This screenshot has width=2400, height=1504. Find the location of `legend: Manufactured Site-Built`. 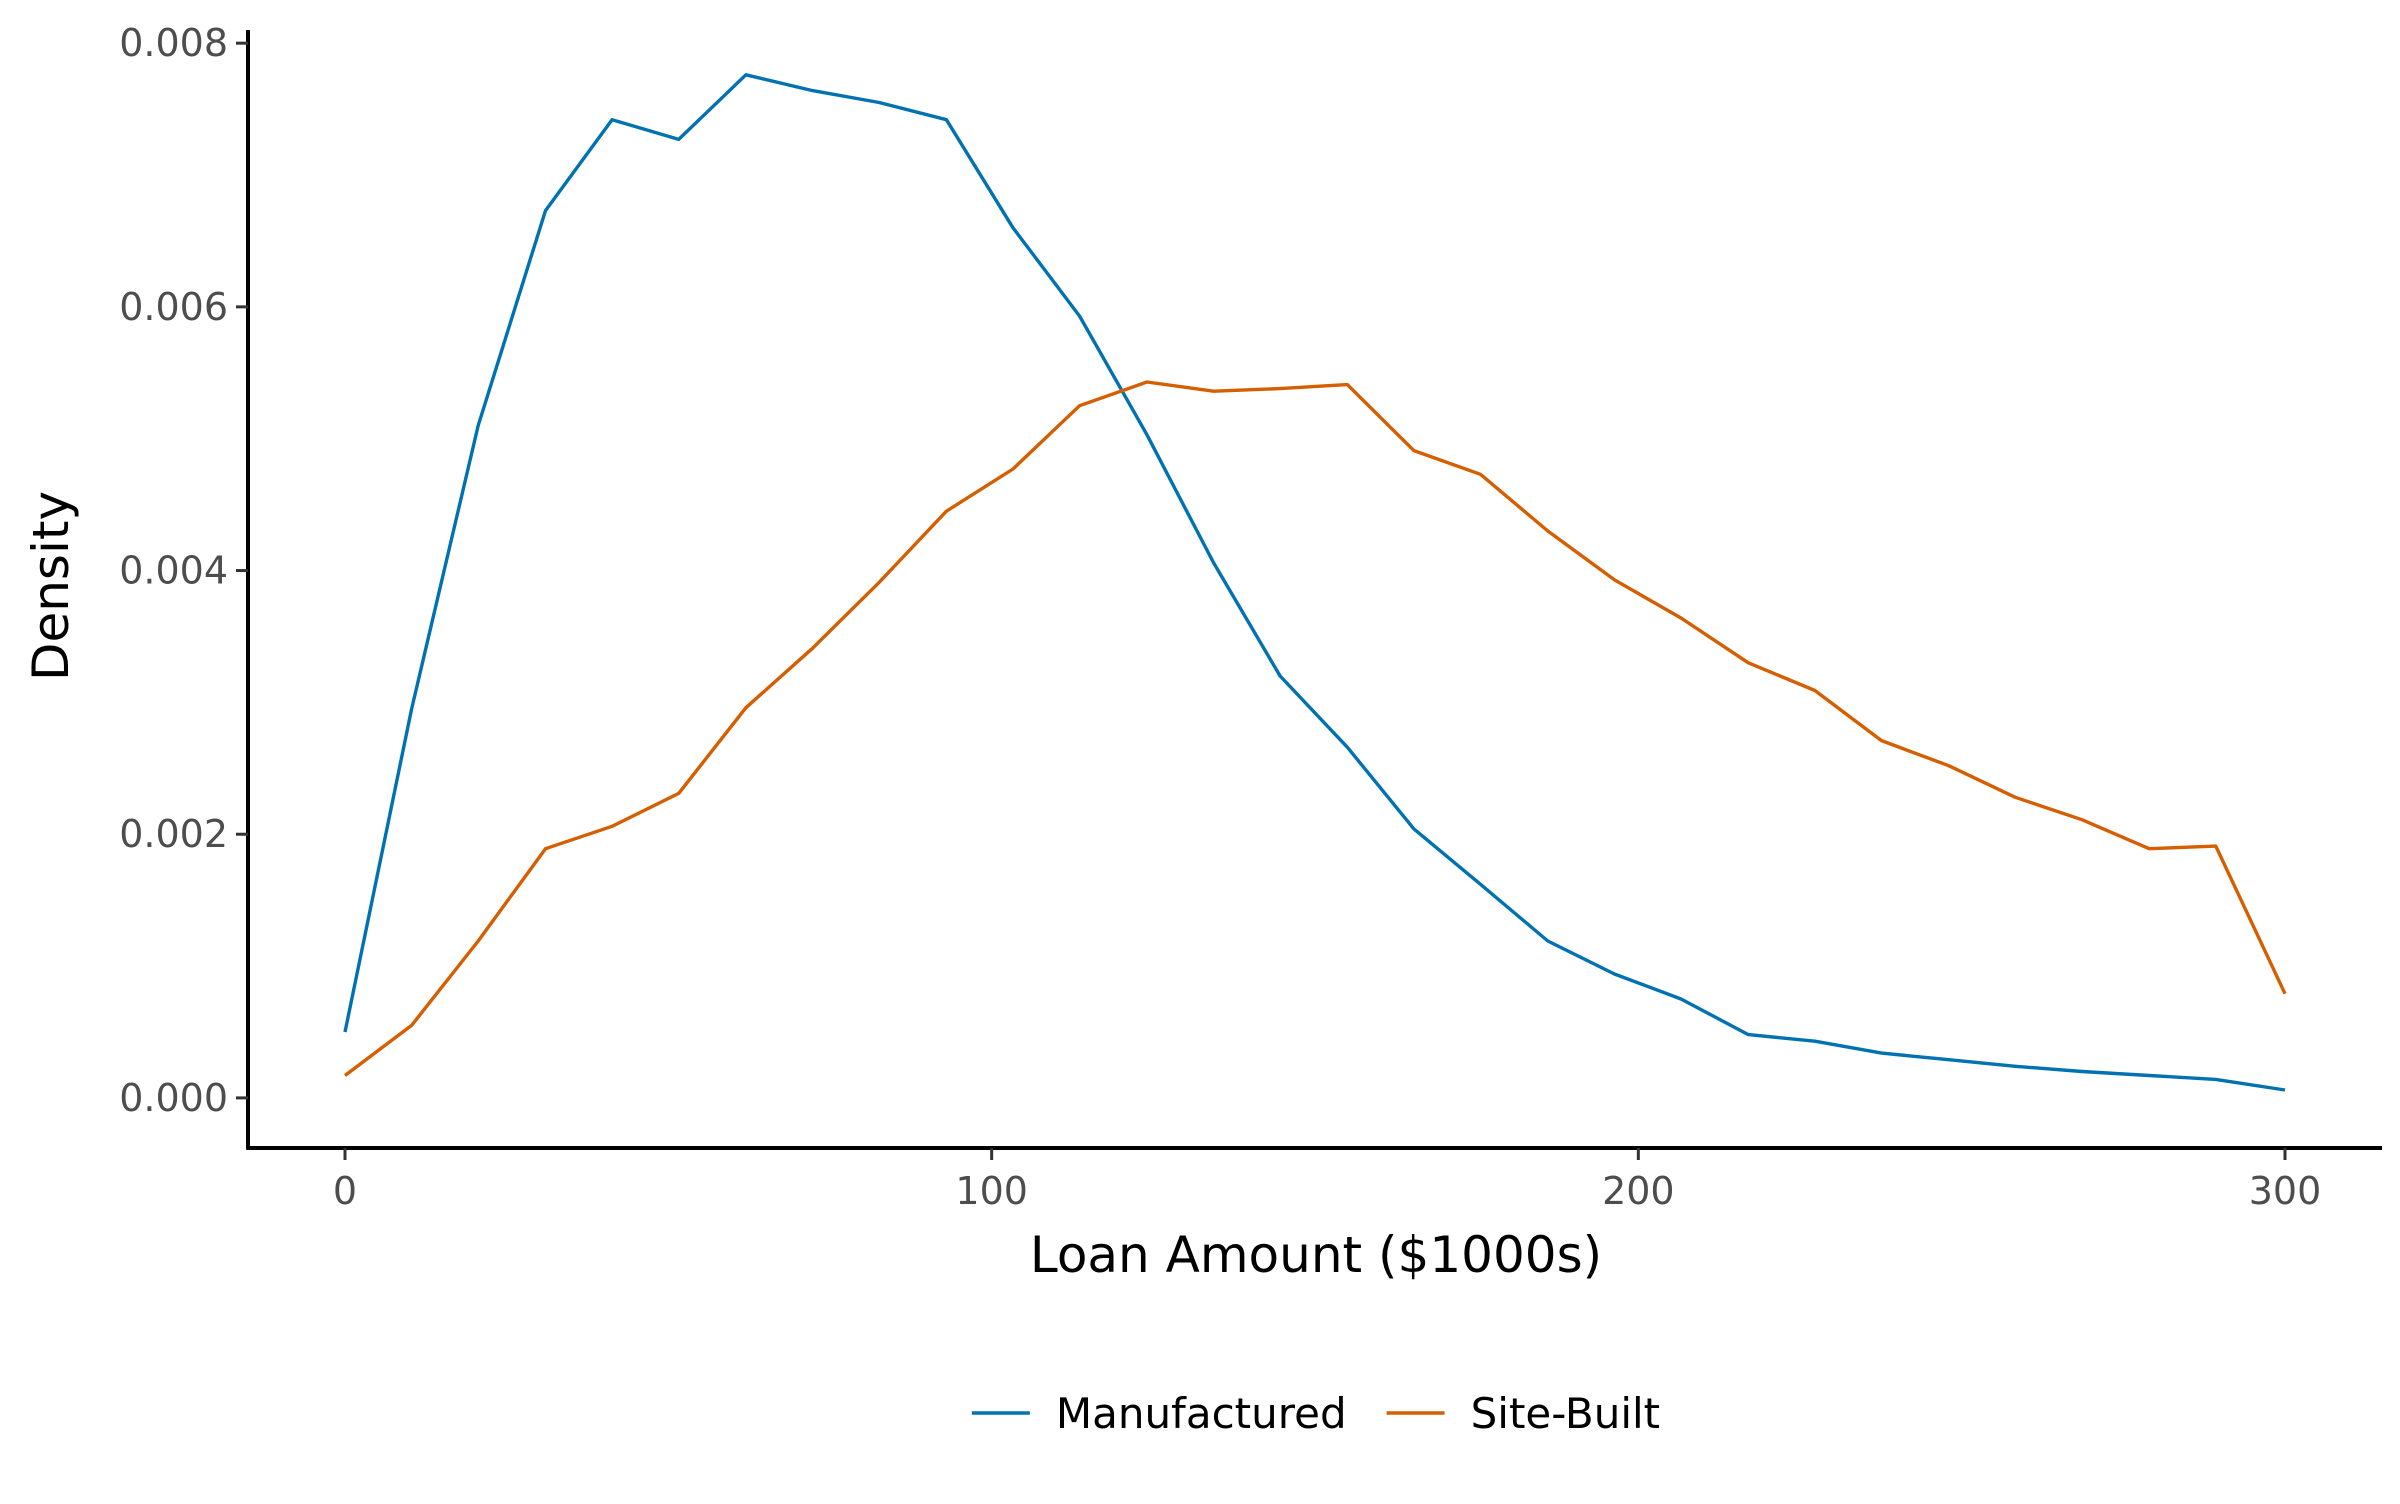

legend: Manufactured Site-Built is located at coordinates (1316, 1413).